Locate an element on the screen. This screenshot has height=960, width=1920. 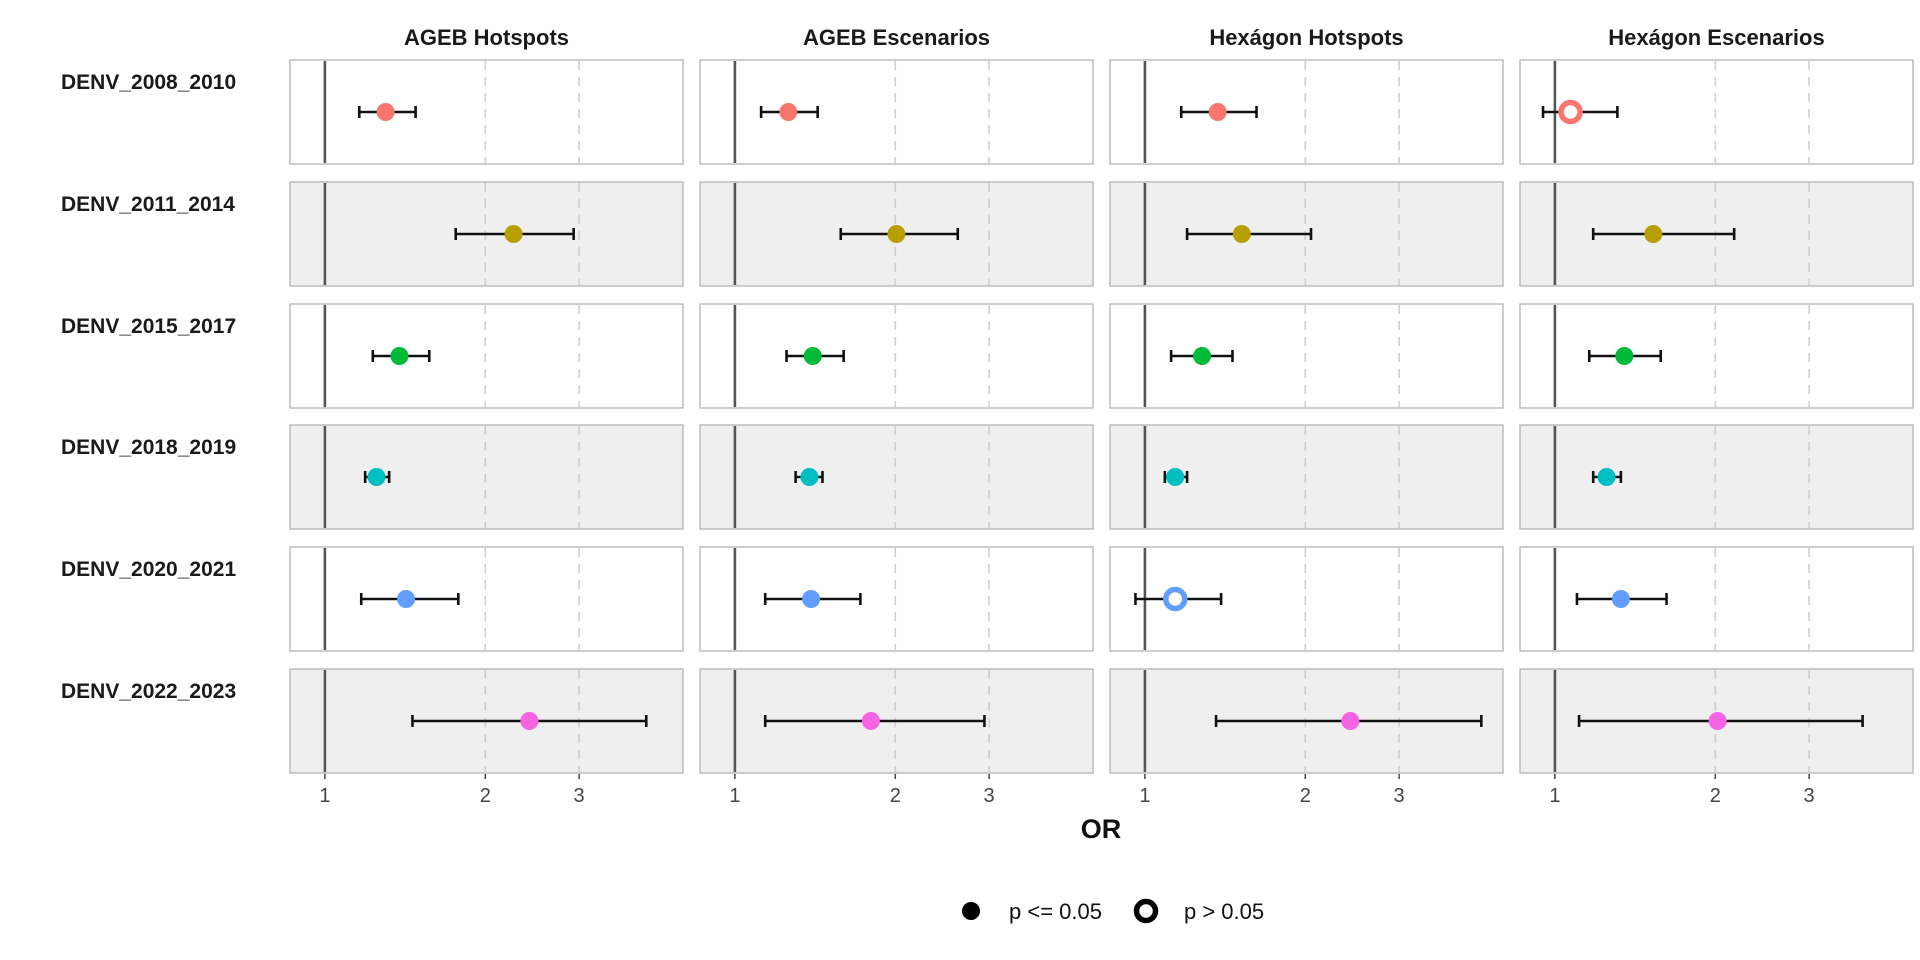
legend-hollow-circle is located at coordinates (1146, 911).